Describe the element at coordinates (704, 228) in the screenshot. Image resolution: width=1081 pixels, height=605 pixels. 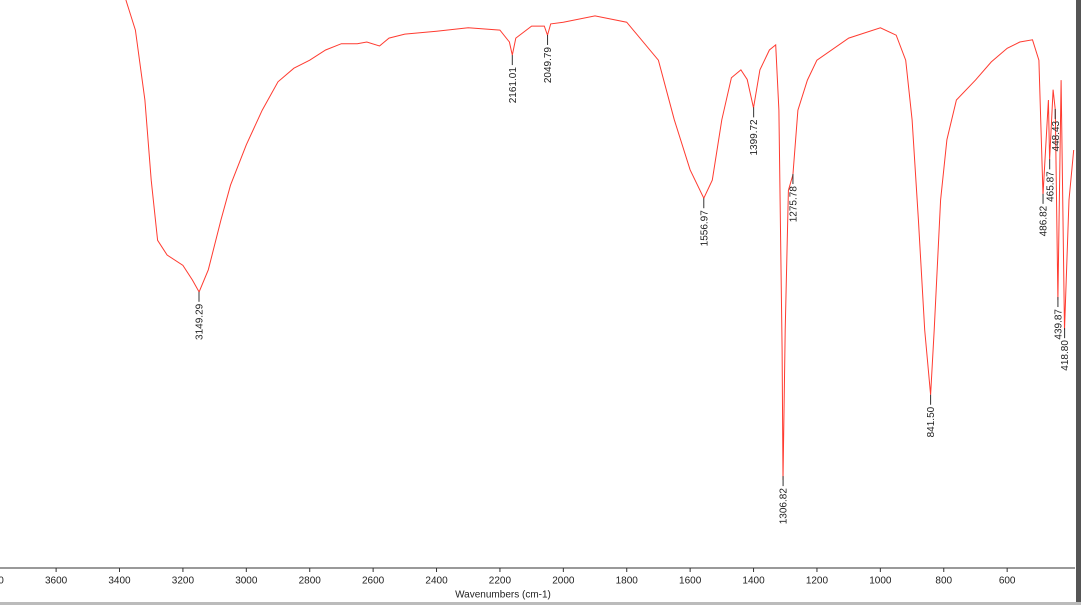
I see `peak-label: 1556.97` at that location.